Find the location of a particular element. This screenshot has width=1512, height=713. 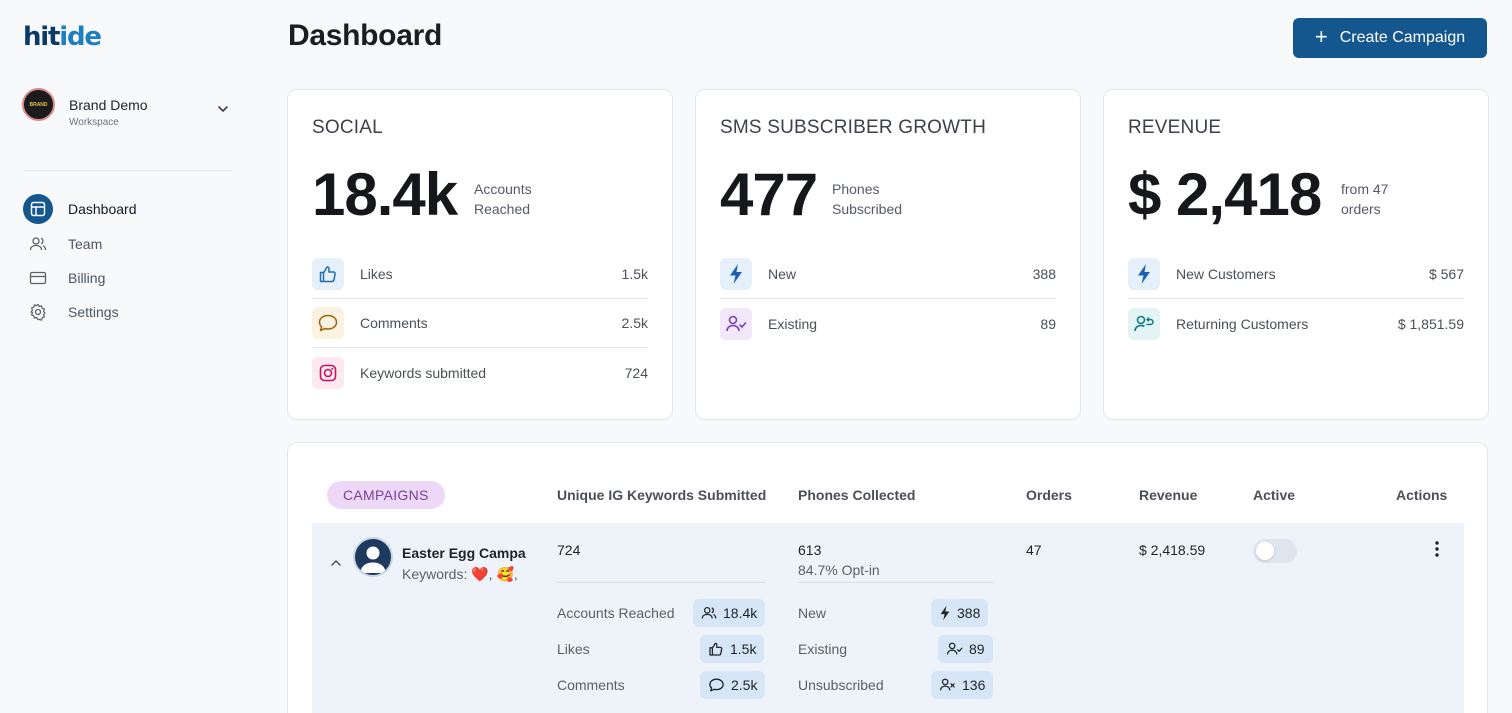

card-value-label: Accounts Reached is located at coordinates (503, 199).